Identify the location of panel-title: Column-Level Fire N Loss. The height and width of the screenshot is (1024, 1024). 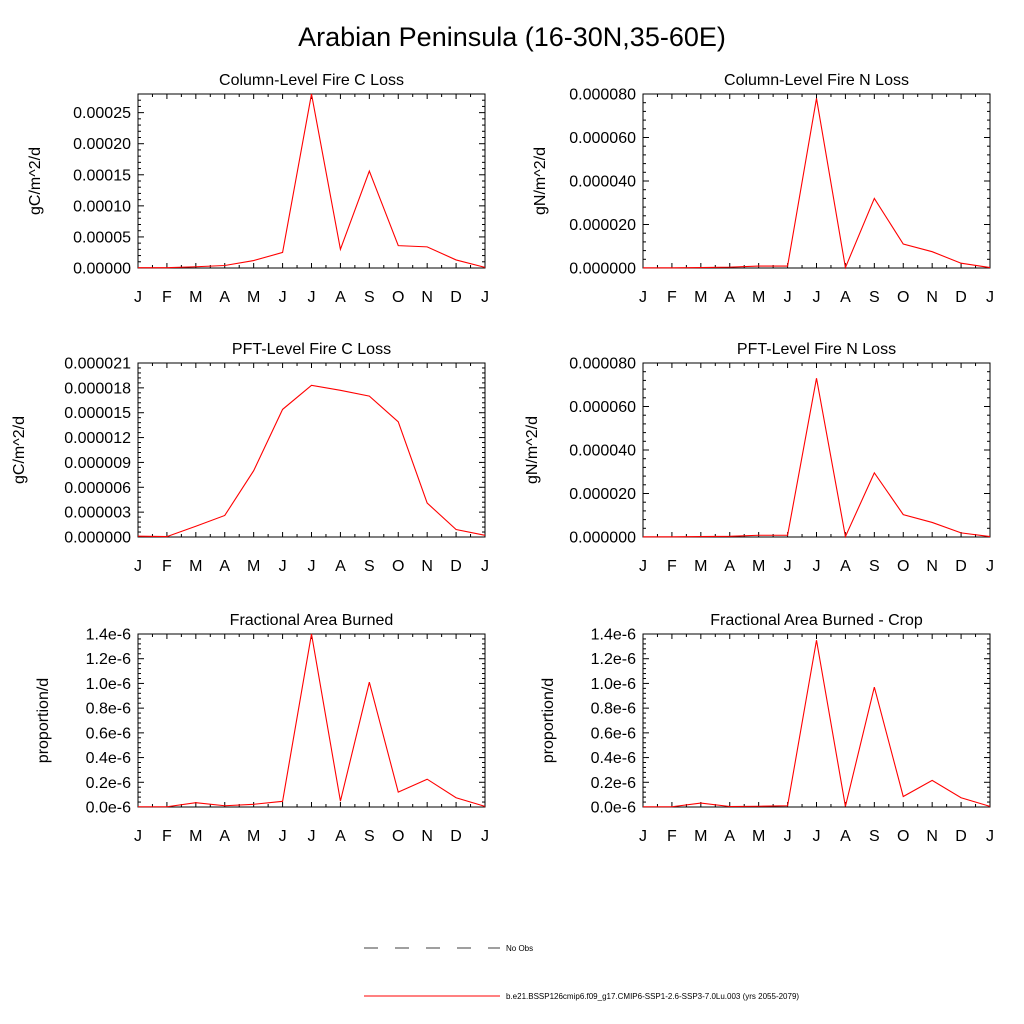
(816, 80).